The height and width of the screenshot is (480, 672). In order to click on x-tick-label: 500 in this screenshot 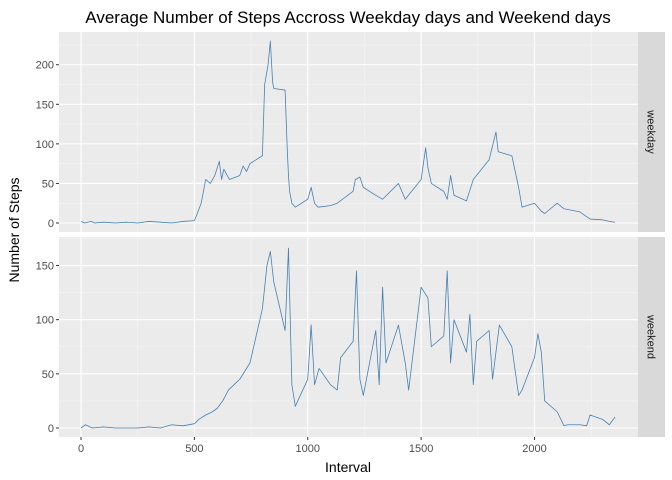, I will do `click(194, 449)`.